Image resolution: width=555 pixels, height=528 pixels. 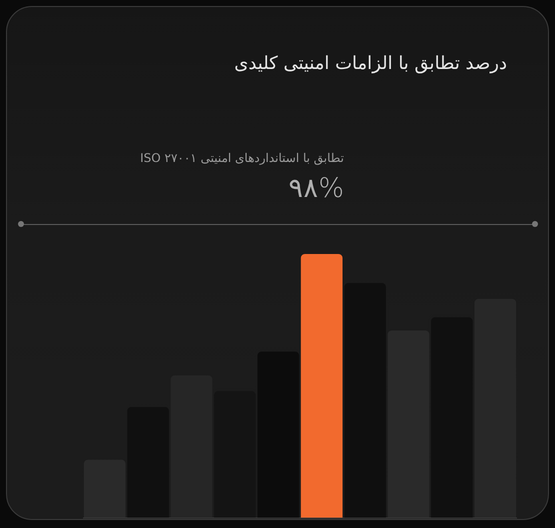 I want to click on chart-subtitle: تطابق با استانداردهای امنیتی ISO ۲۷۰۰۱, so click(x=242, y=158).